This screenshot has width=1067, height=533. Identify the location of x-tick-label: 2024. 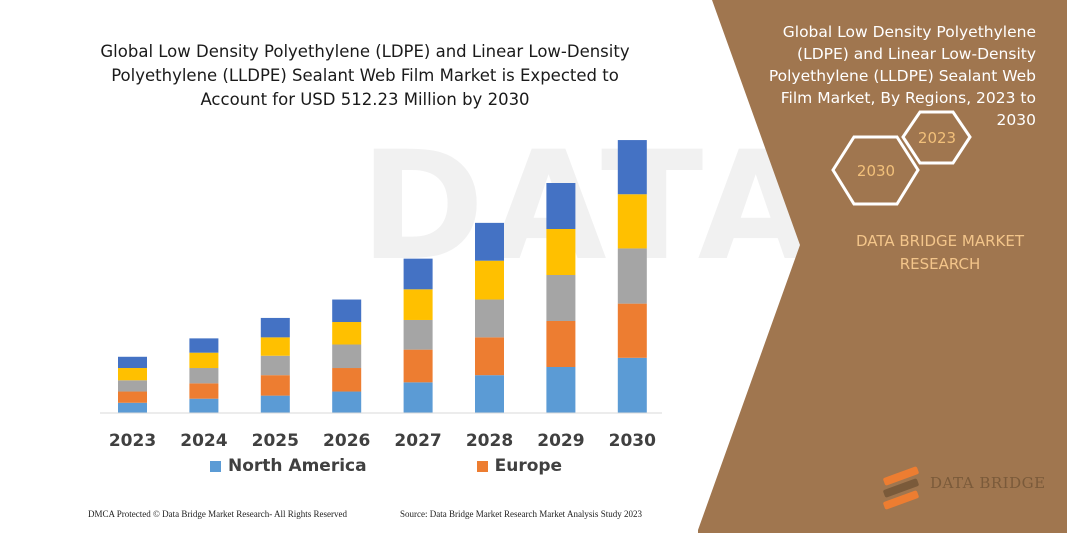
(203, 441).